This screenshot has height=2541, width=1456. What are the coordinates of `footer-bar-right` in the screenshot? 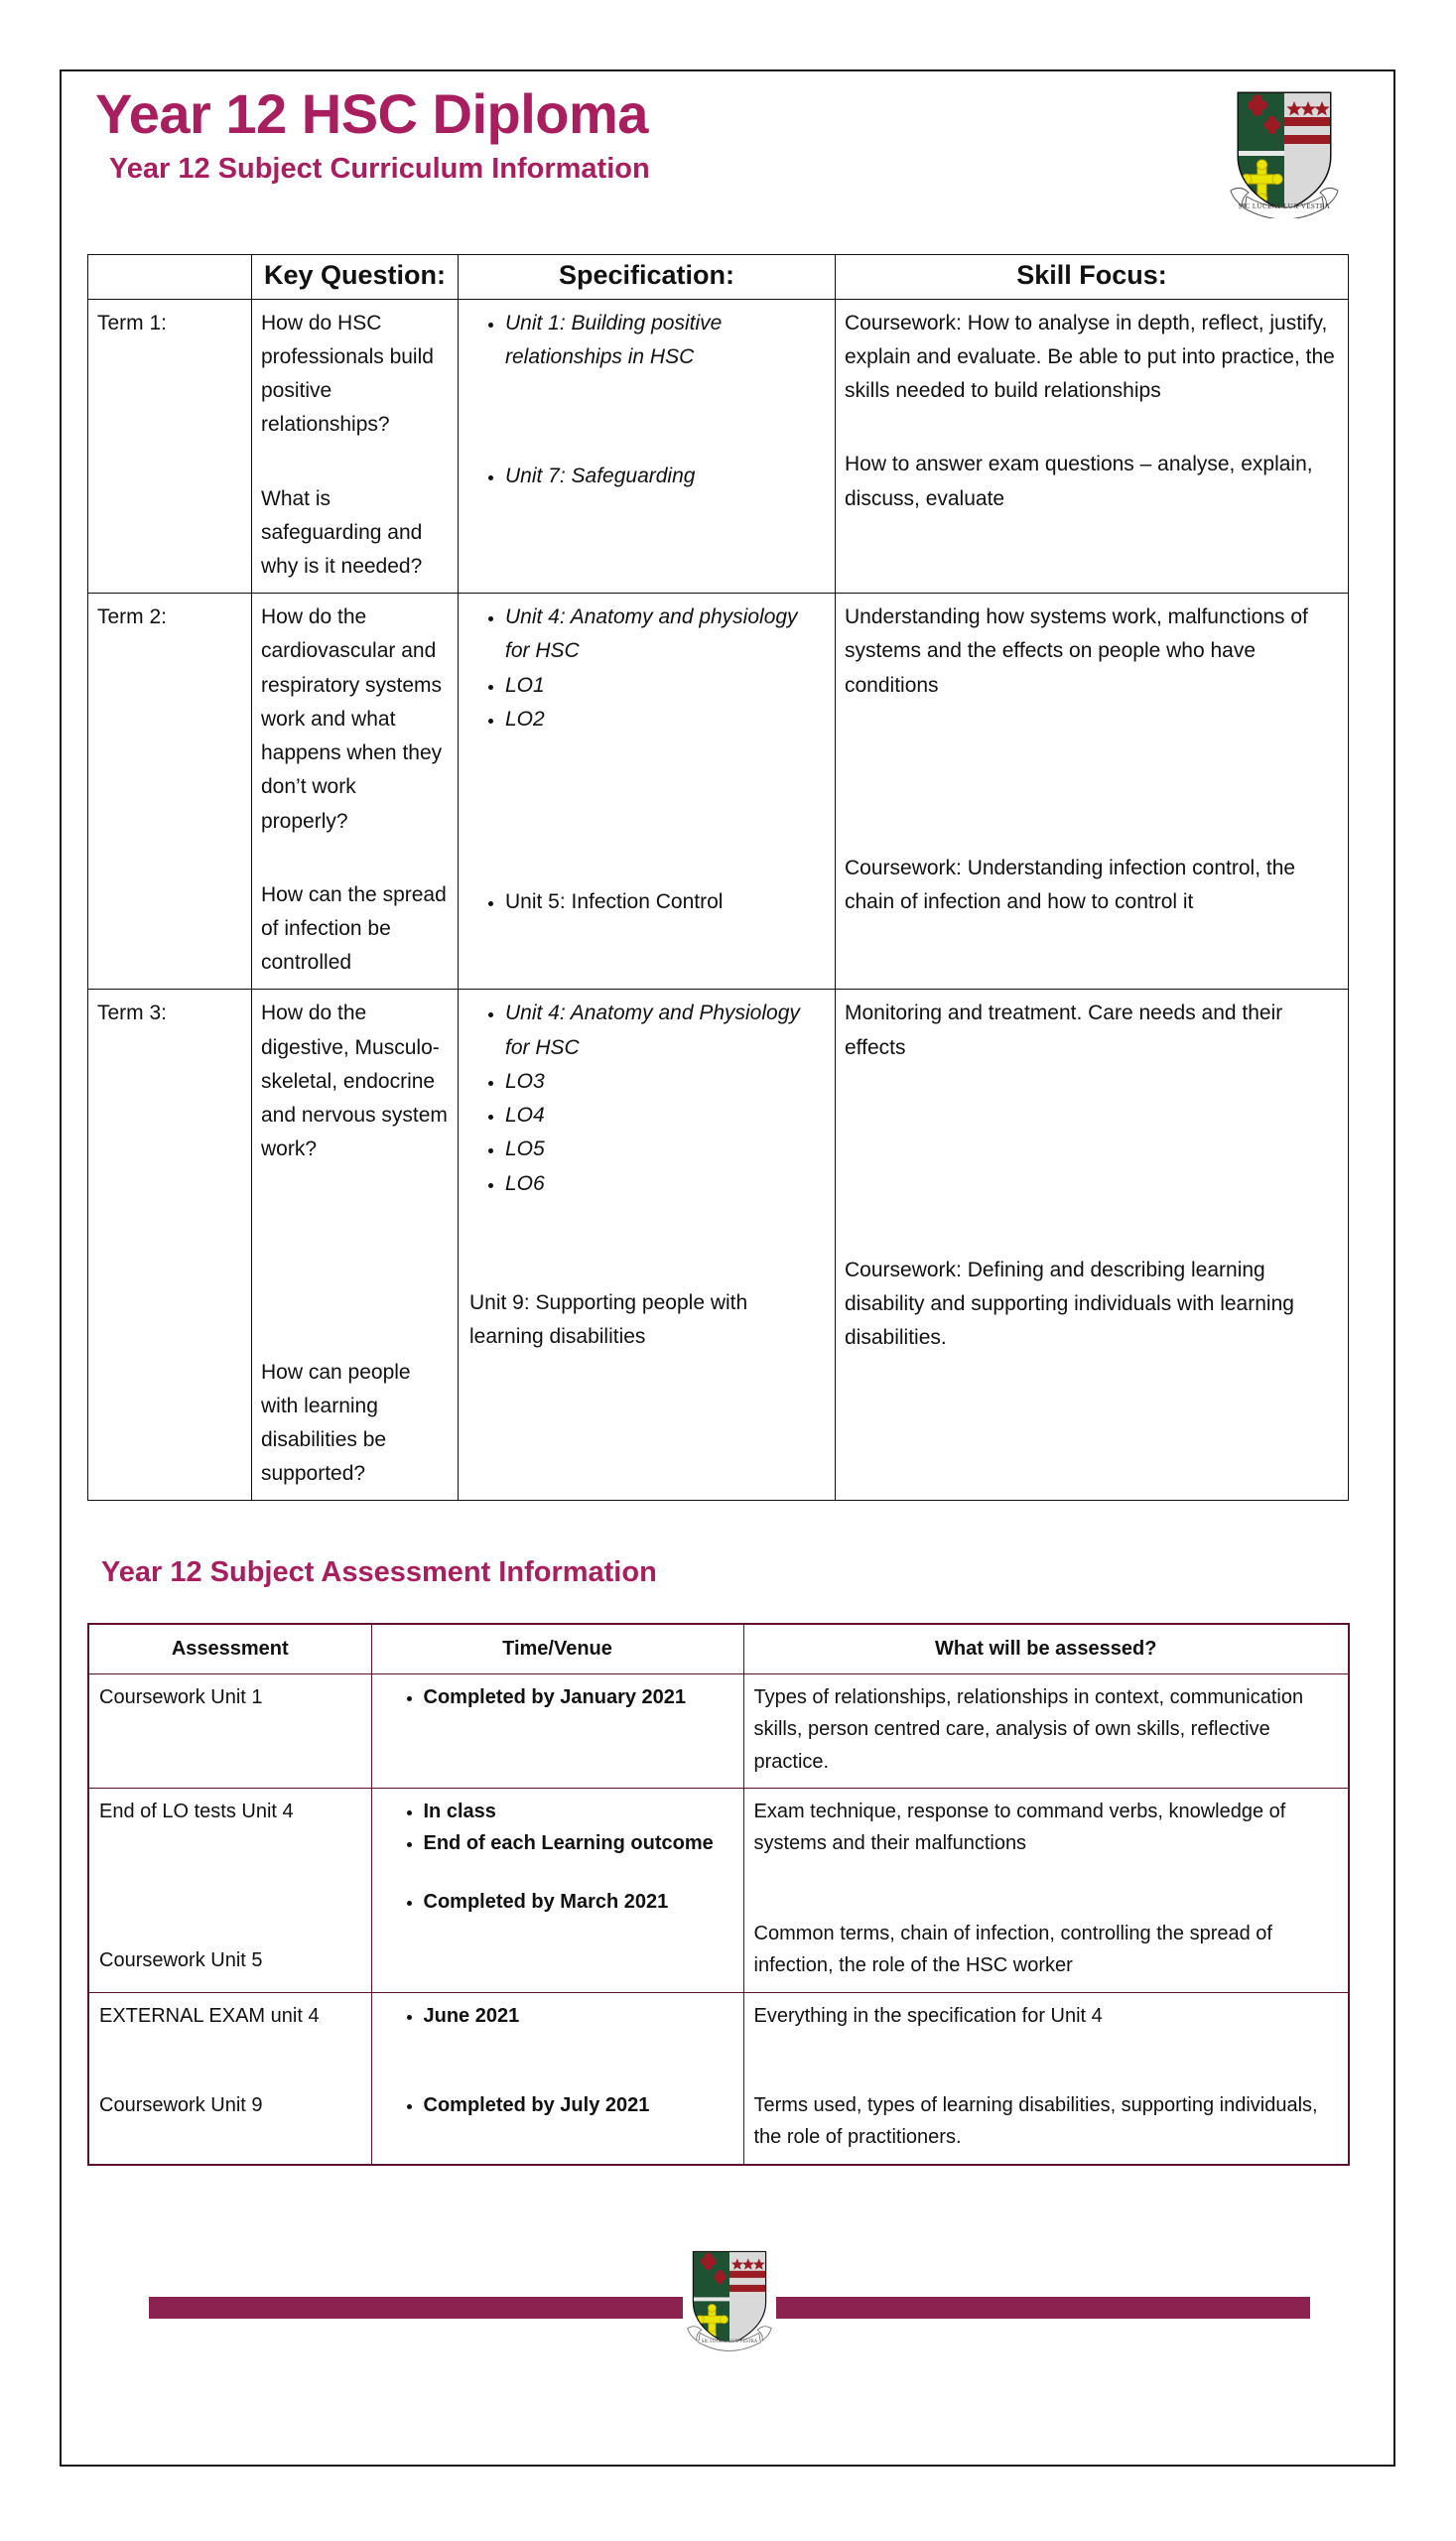 It's located at (1043, 2307).